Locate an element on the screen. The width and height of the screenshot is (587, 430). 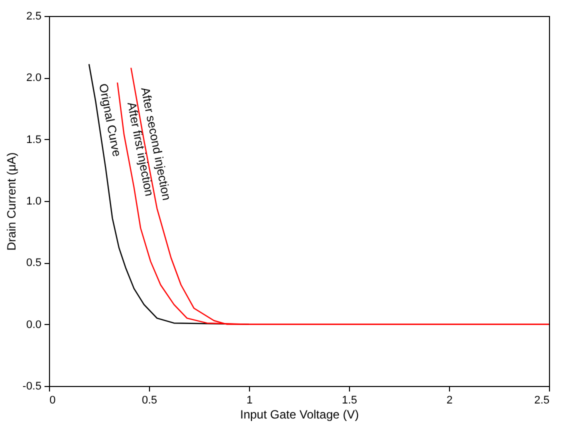
annotation: Orignal Curve is located at coordinates (110, 120).